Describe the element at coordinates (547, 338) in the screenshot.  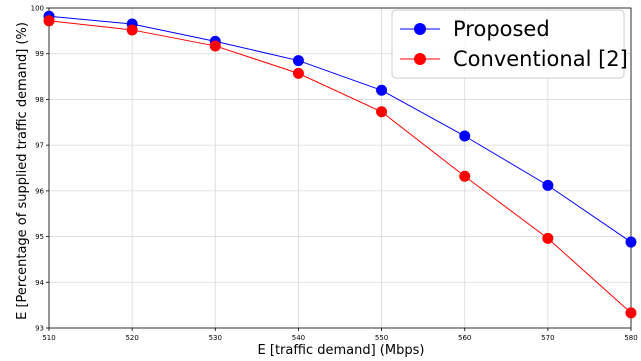
I see `x-tick-label: 570` at that location.